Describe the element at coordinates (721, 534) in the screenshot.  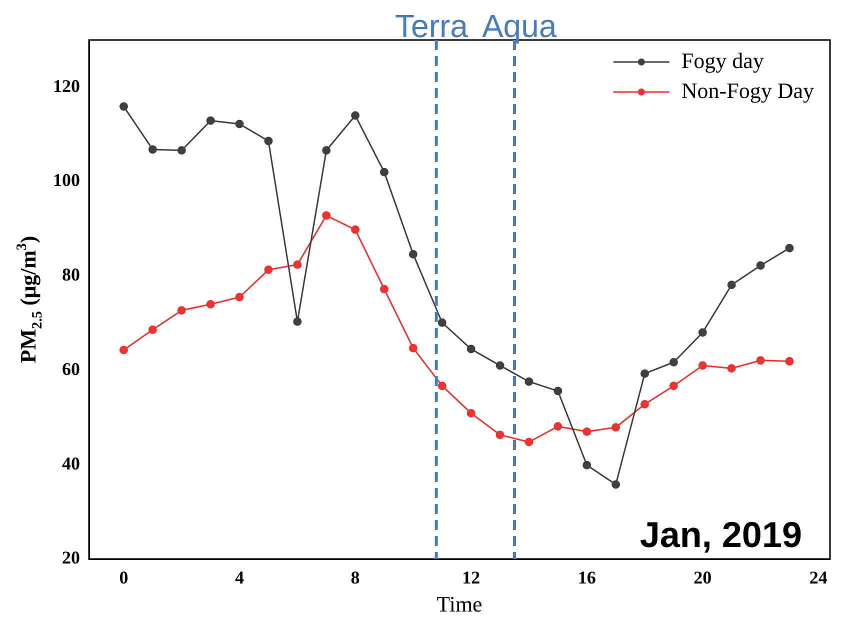
I see `annotation: Jan, 2019` at that location.